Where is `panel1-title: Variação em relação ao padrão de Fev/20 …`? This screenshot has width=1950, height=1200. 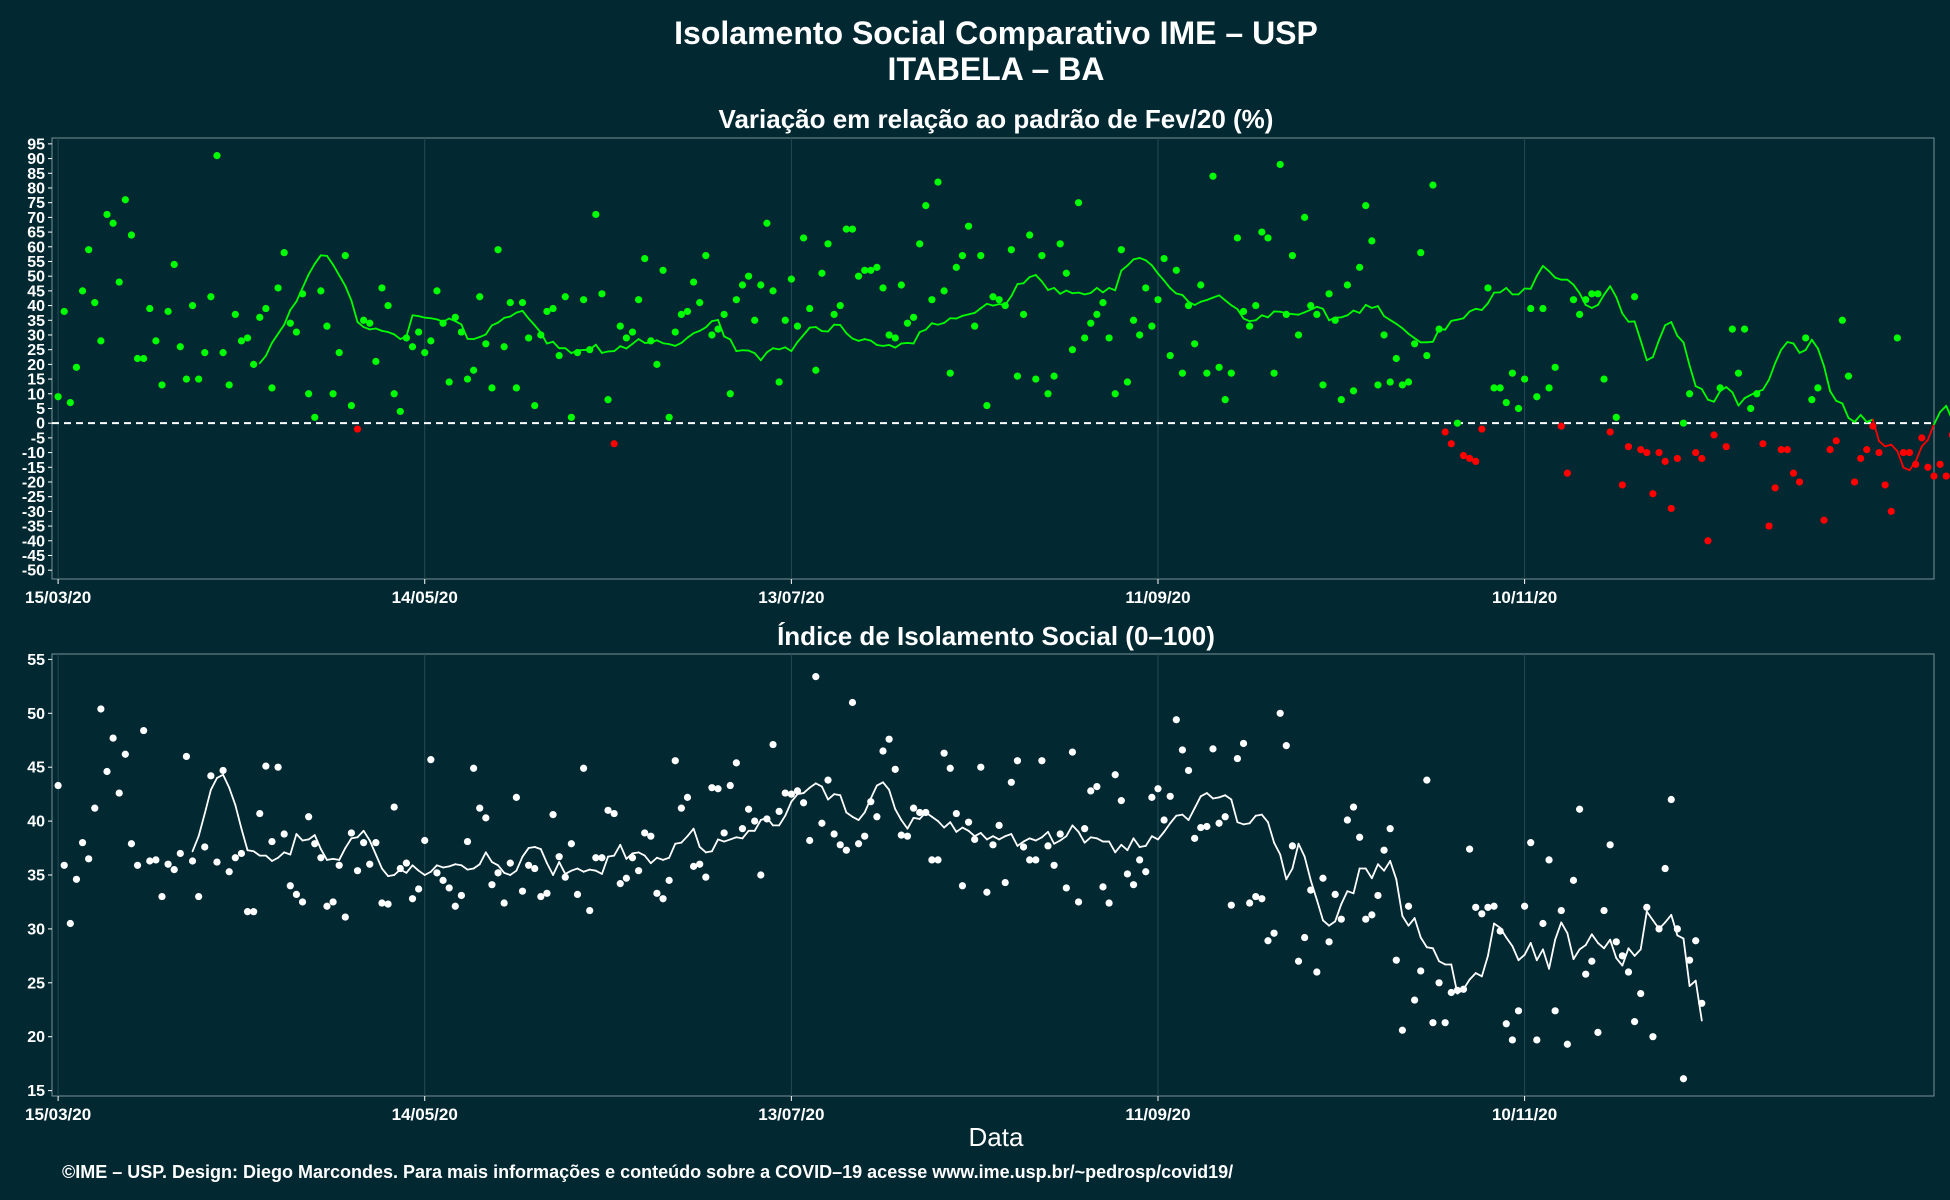 panel1-title: Variação em relação ao padrão de Fev/20 … is located at coordinates (996, 119).